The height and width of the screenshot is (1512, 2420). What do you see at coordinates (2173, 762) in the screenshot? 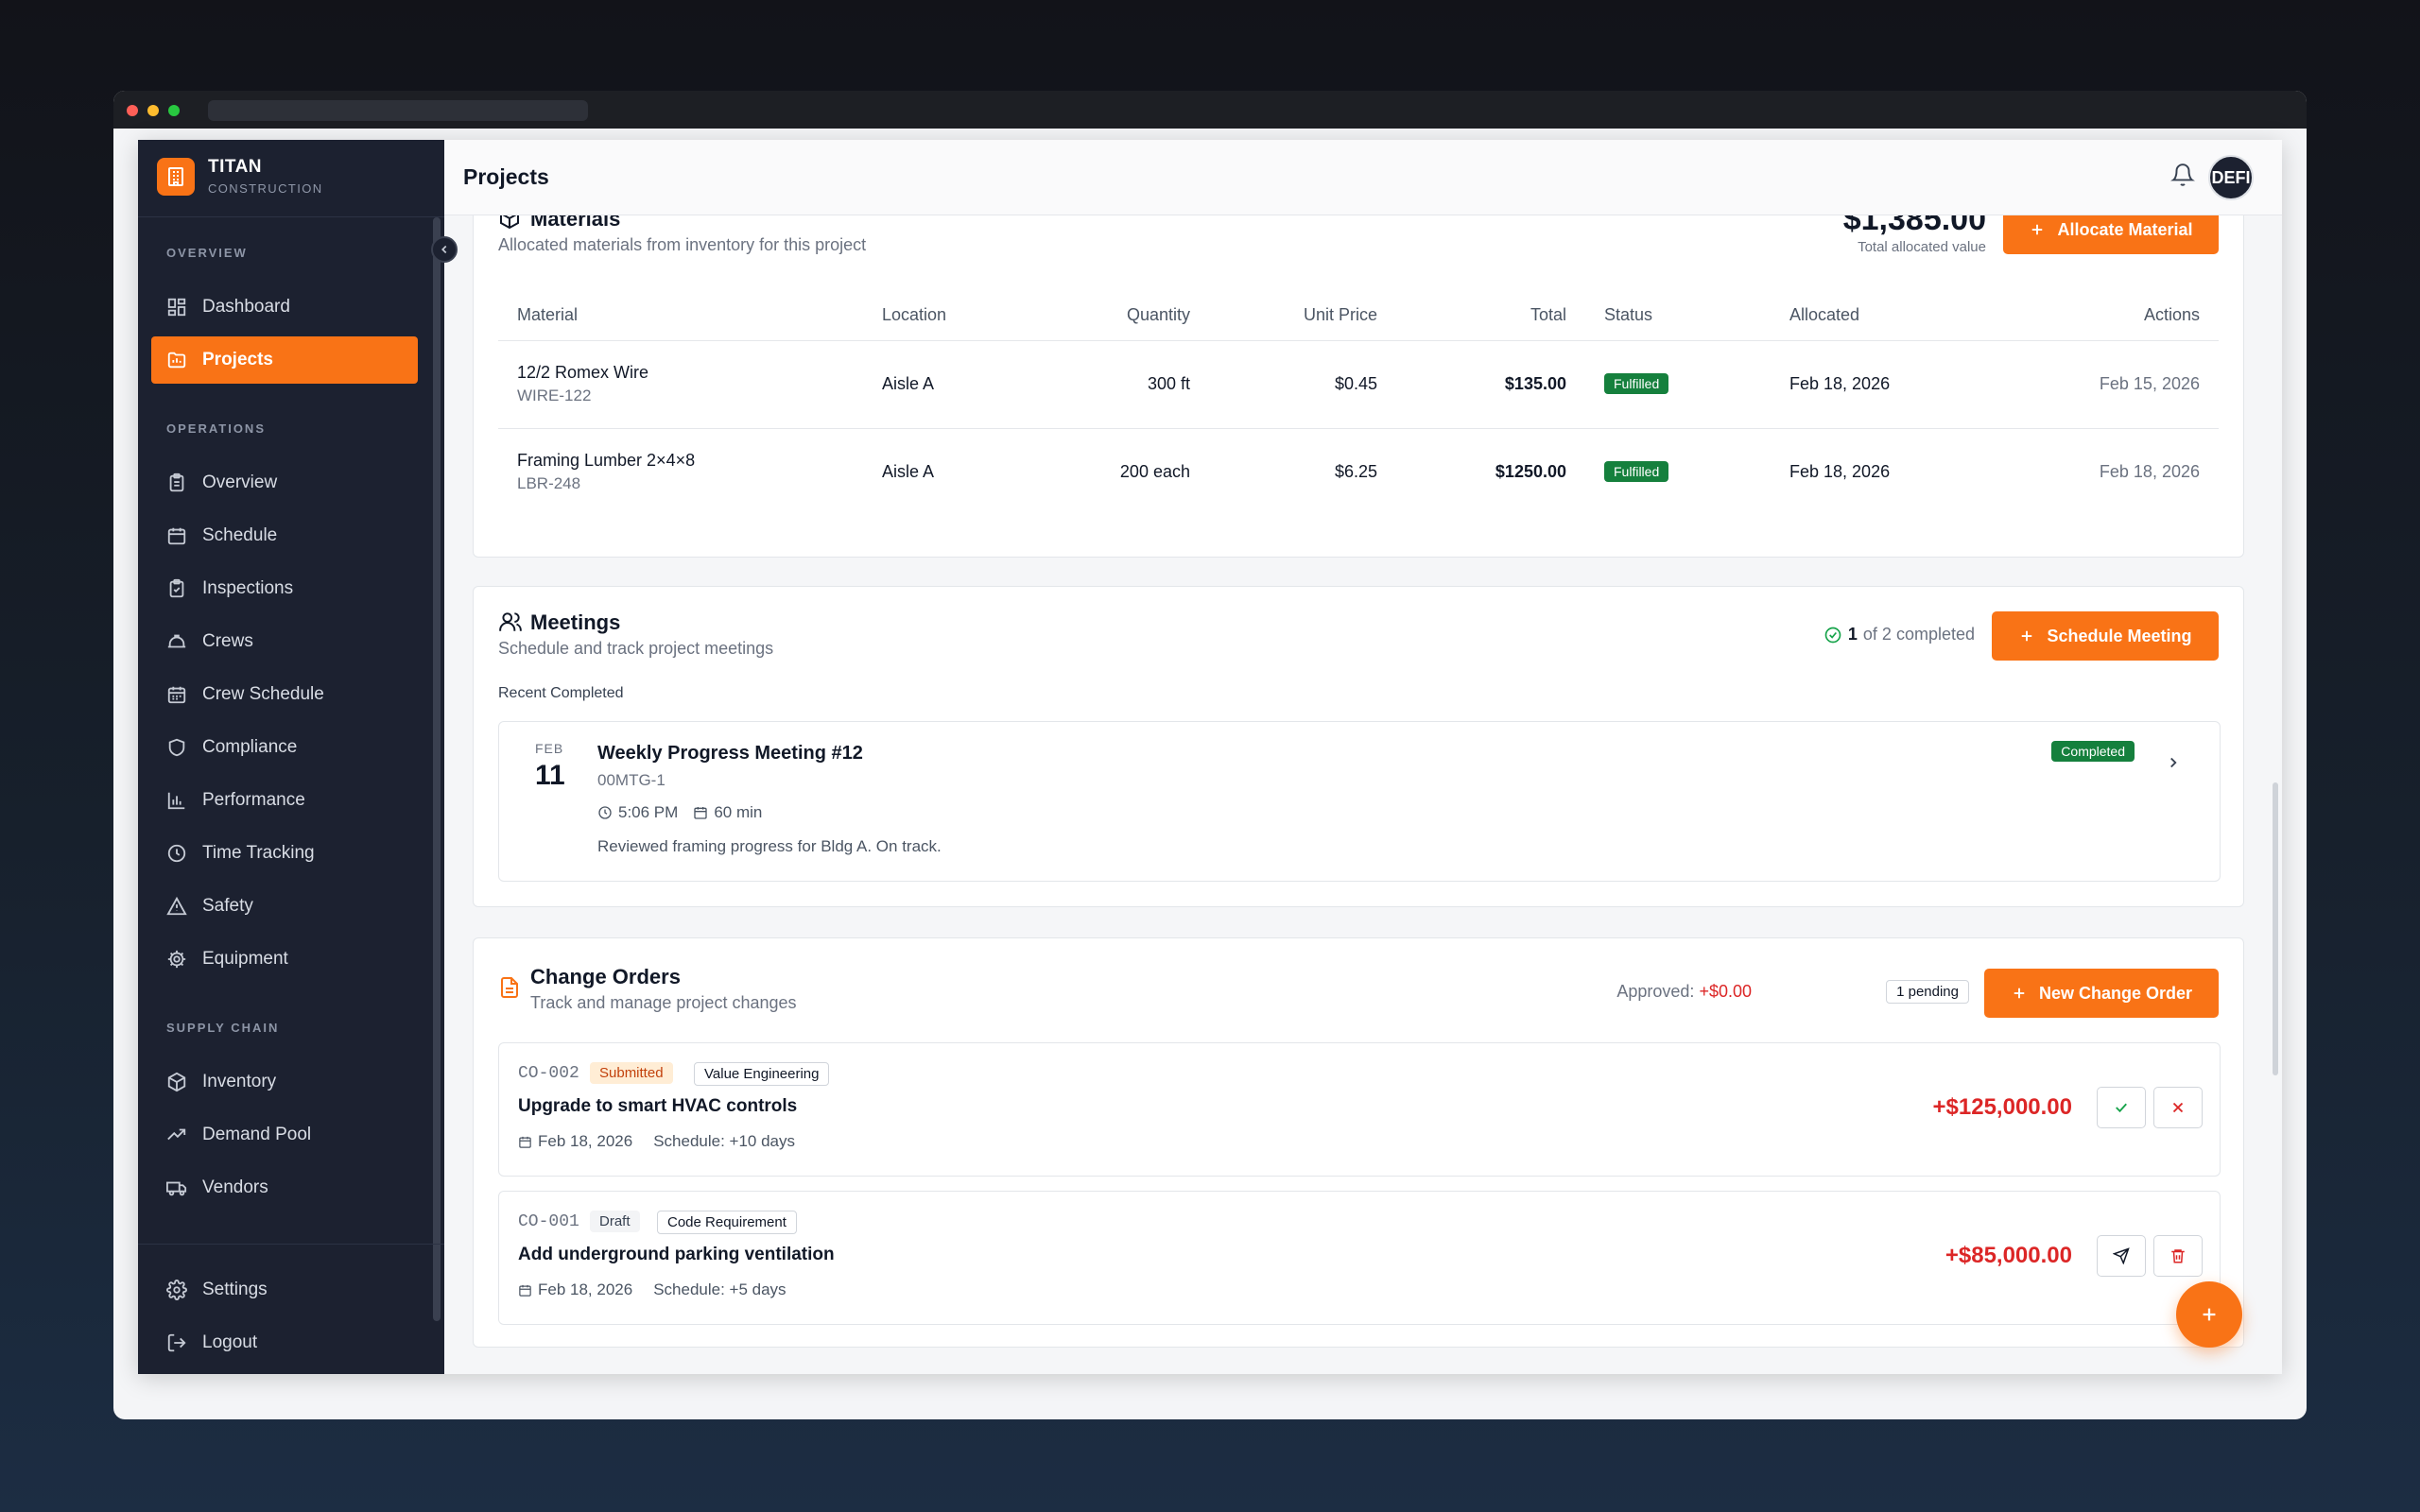
I see `chevron-right-icon` at bounding box center [2173, 762].